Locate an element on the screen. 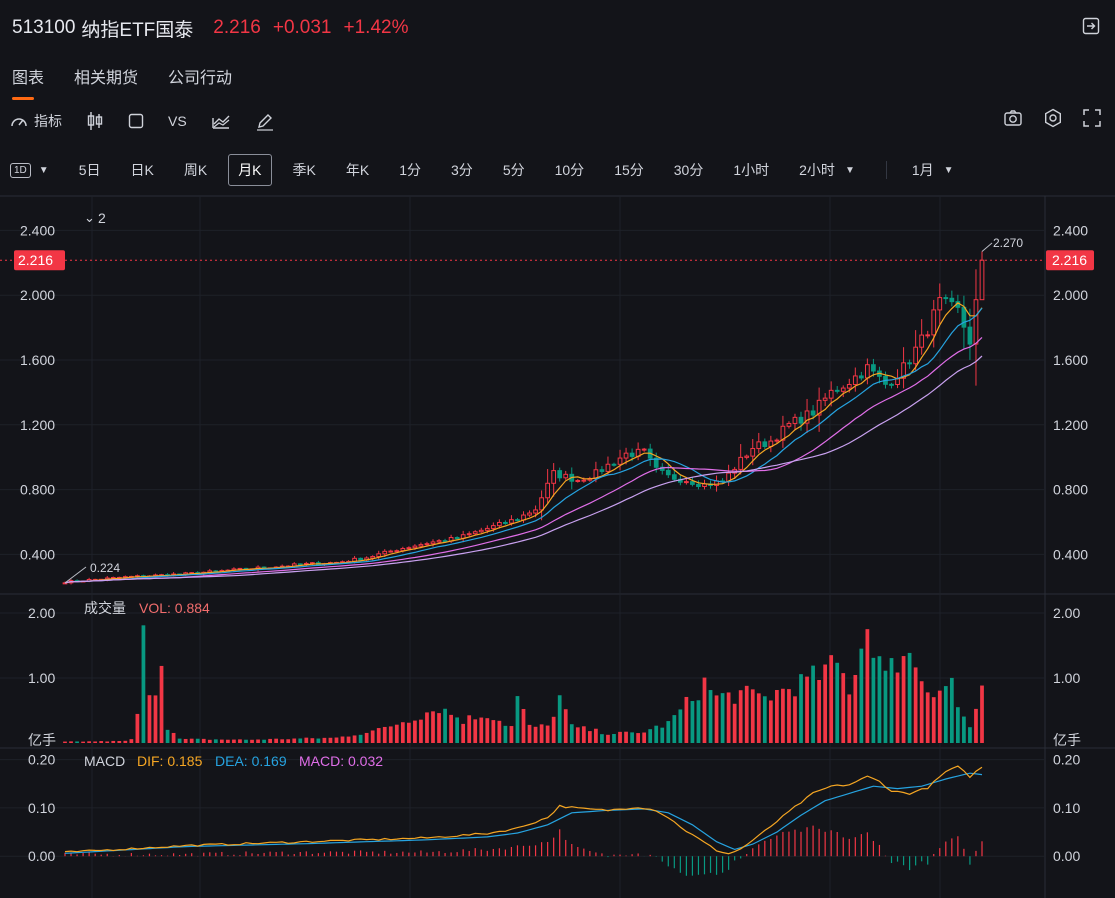  last-price-label-left: 2.216 is located at coordinates (35, 260).